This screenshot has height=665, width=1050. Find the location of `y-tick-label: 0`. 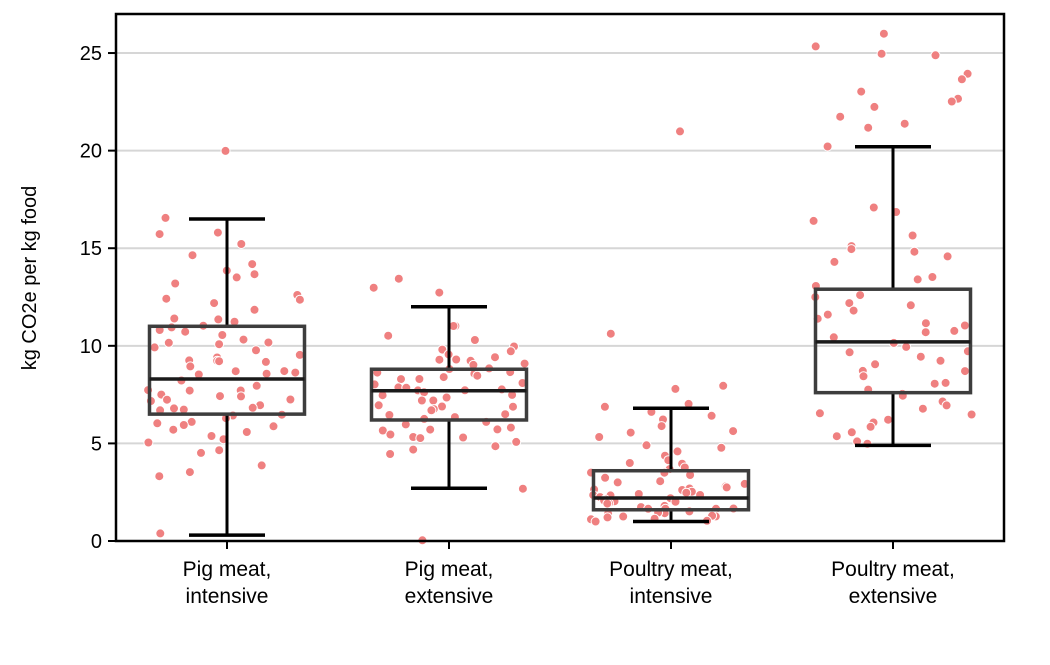

y-tick-label: 0 is located at coordinates (96, 542).